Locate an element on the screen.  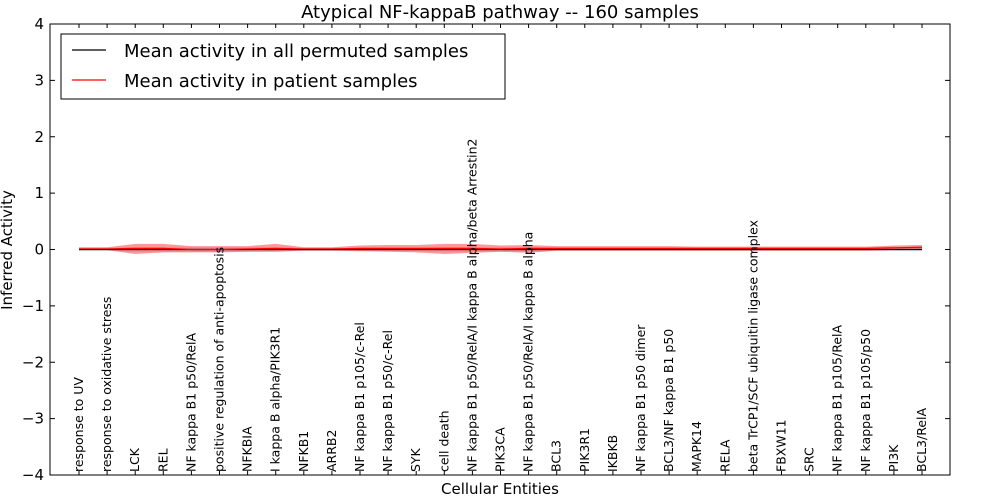
x-tick-label: NF kappa B1 p50/c-Rel is located at coordinates (387, 401).